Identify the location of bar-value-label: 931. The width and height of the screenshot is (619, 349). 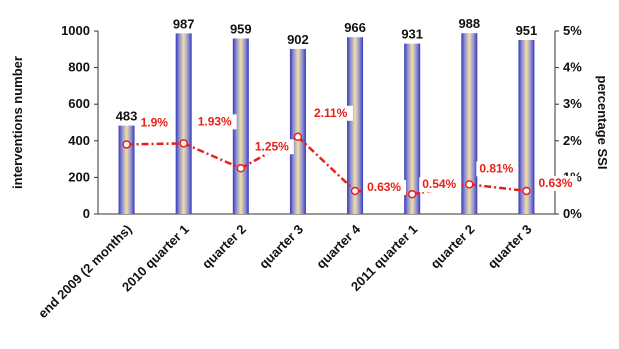
(412, 34).